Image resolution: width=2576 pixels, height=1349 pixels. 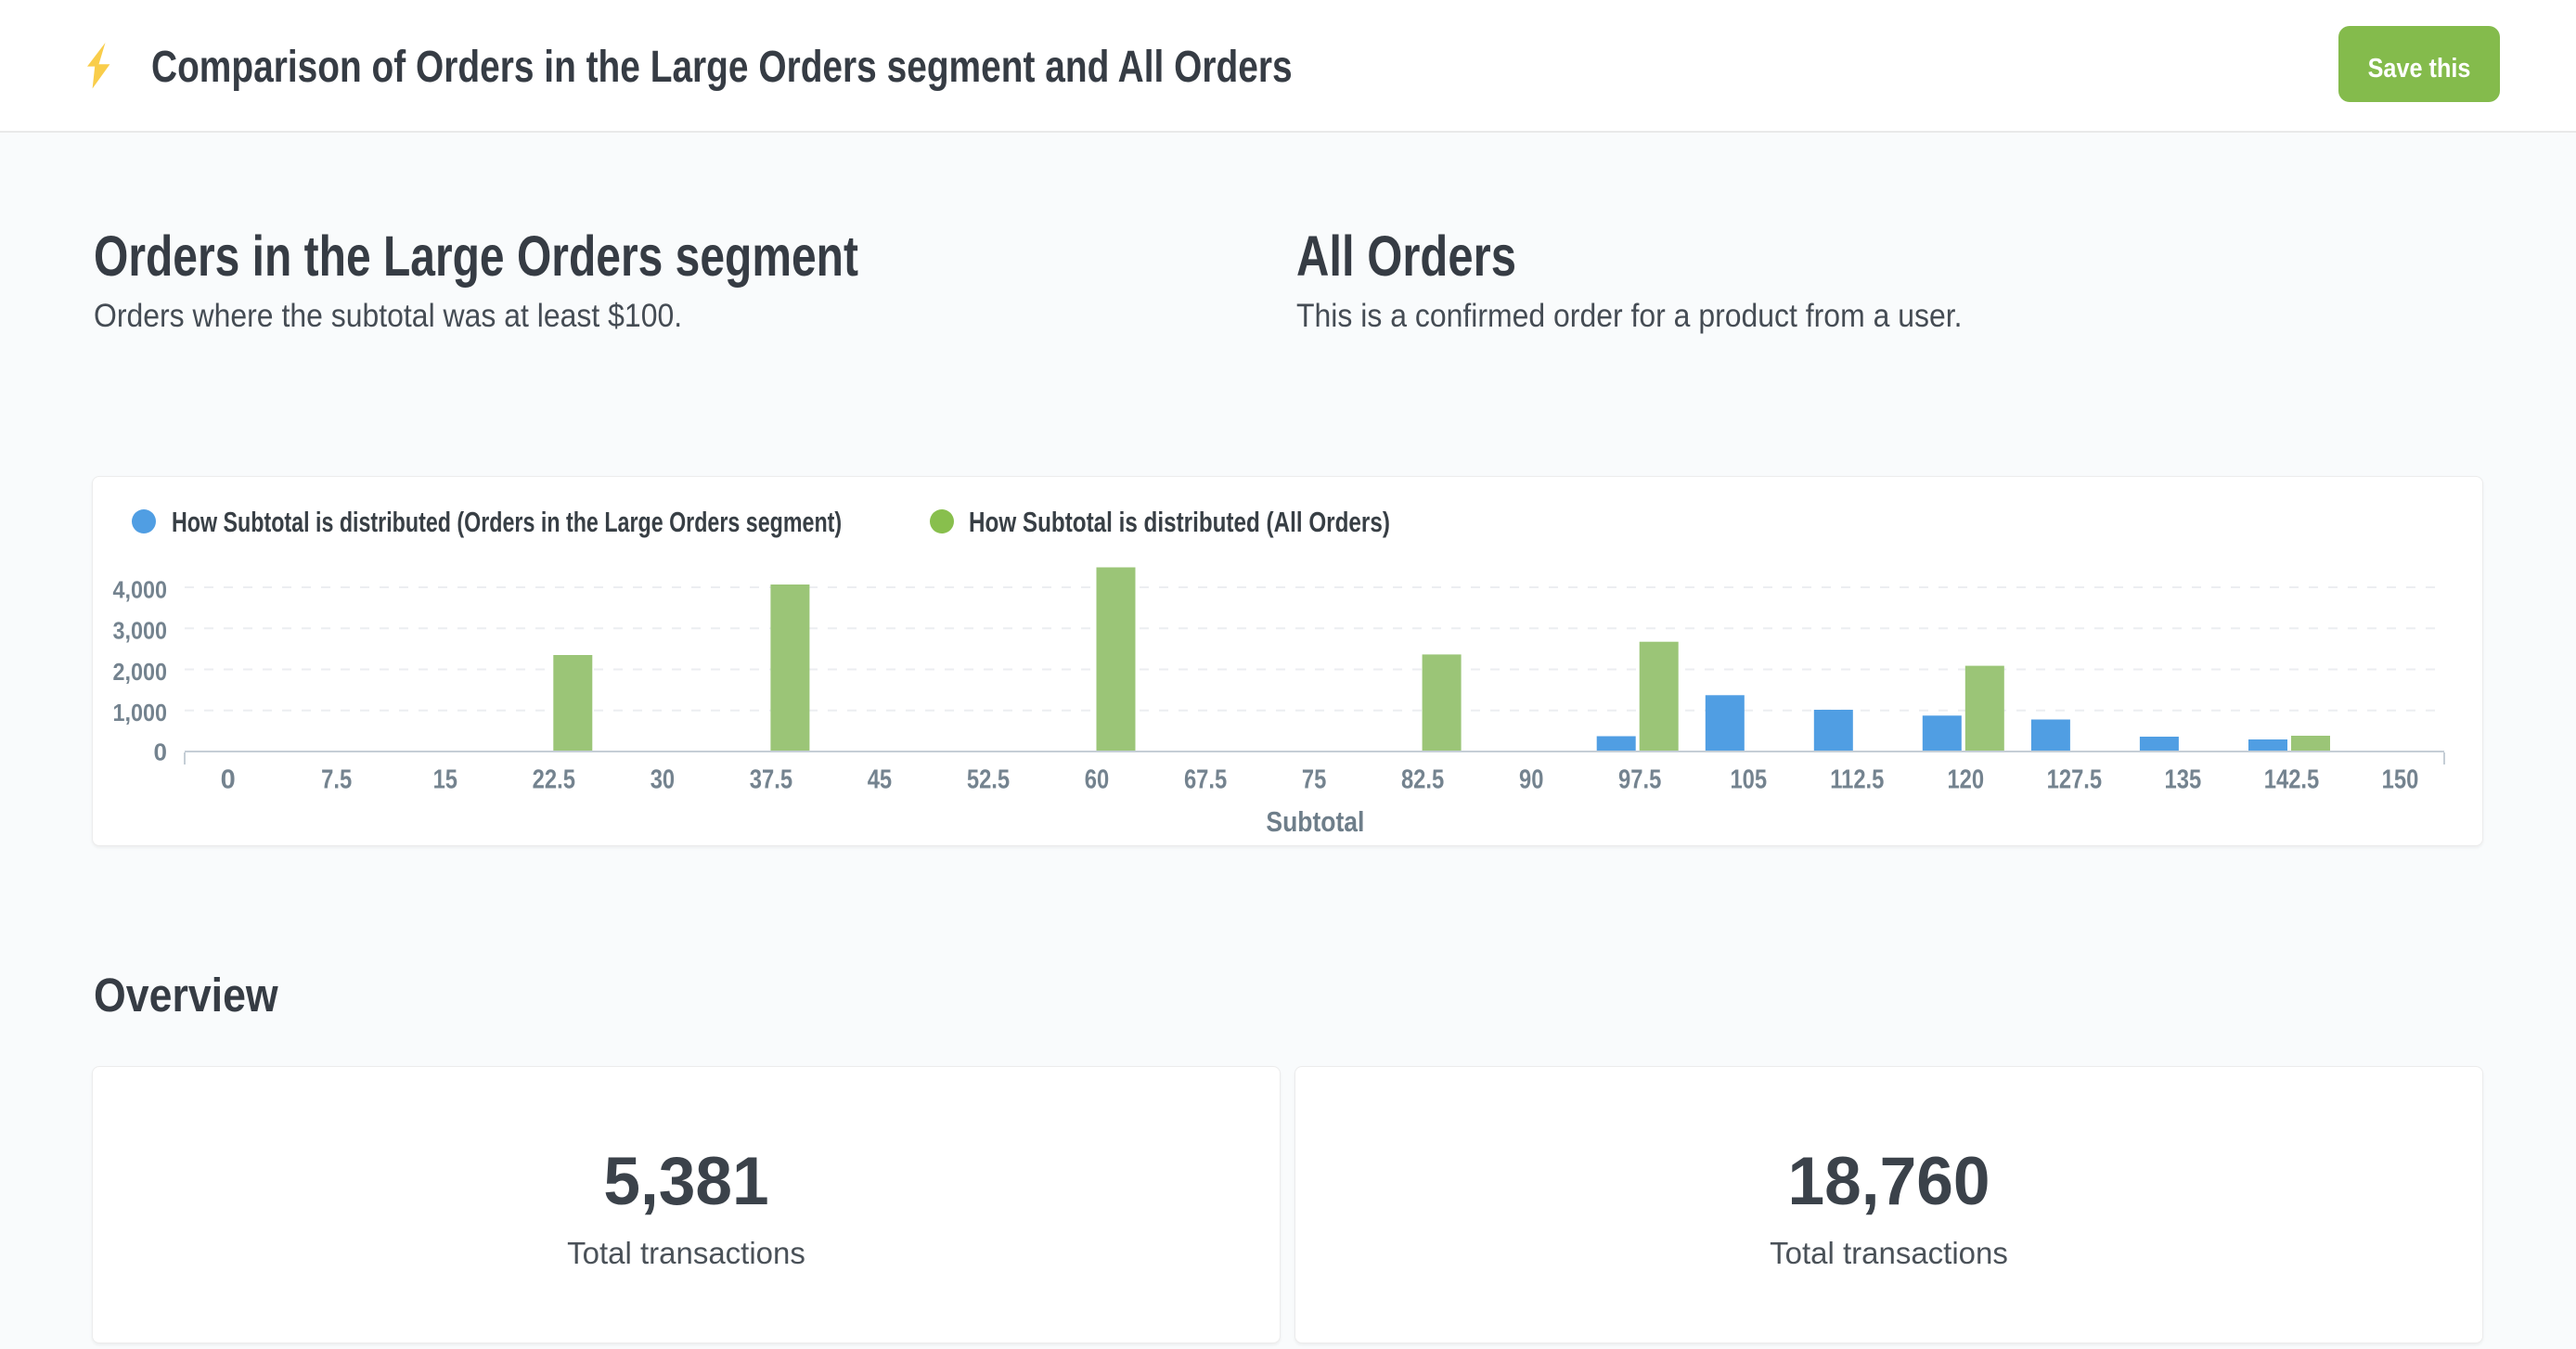 I want to click on svg-text: 45, so click(x=880, y=780).